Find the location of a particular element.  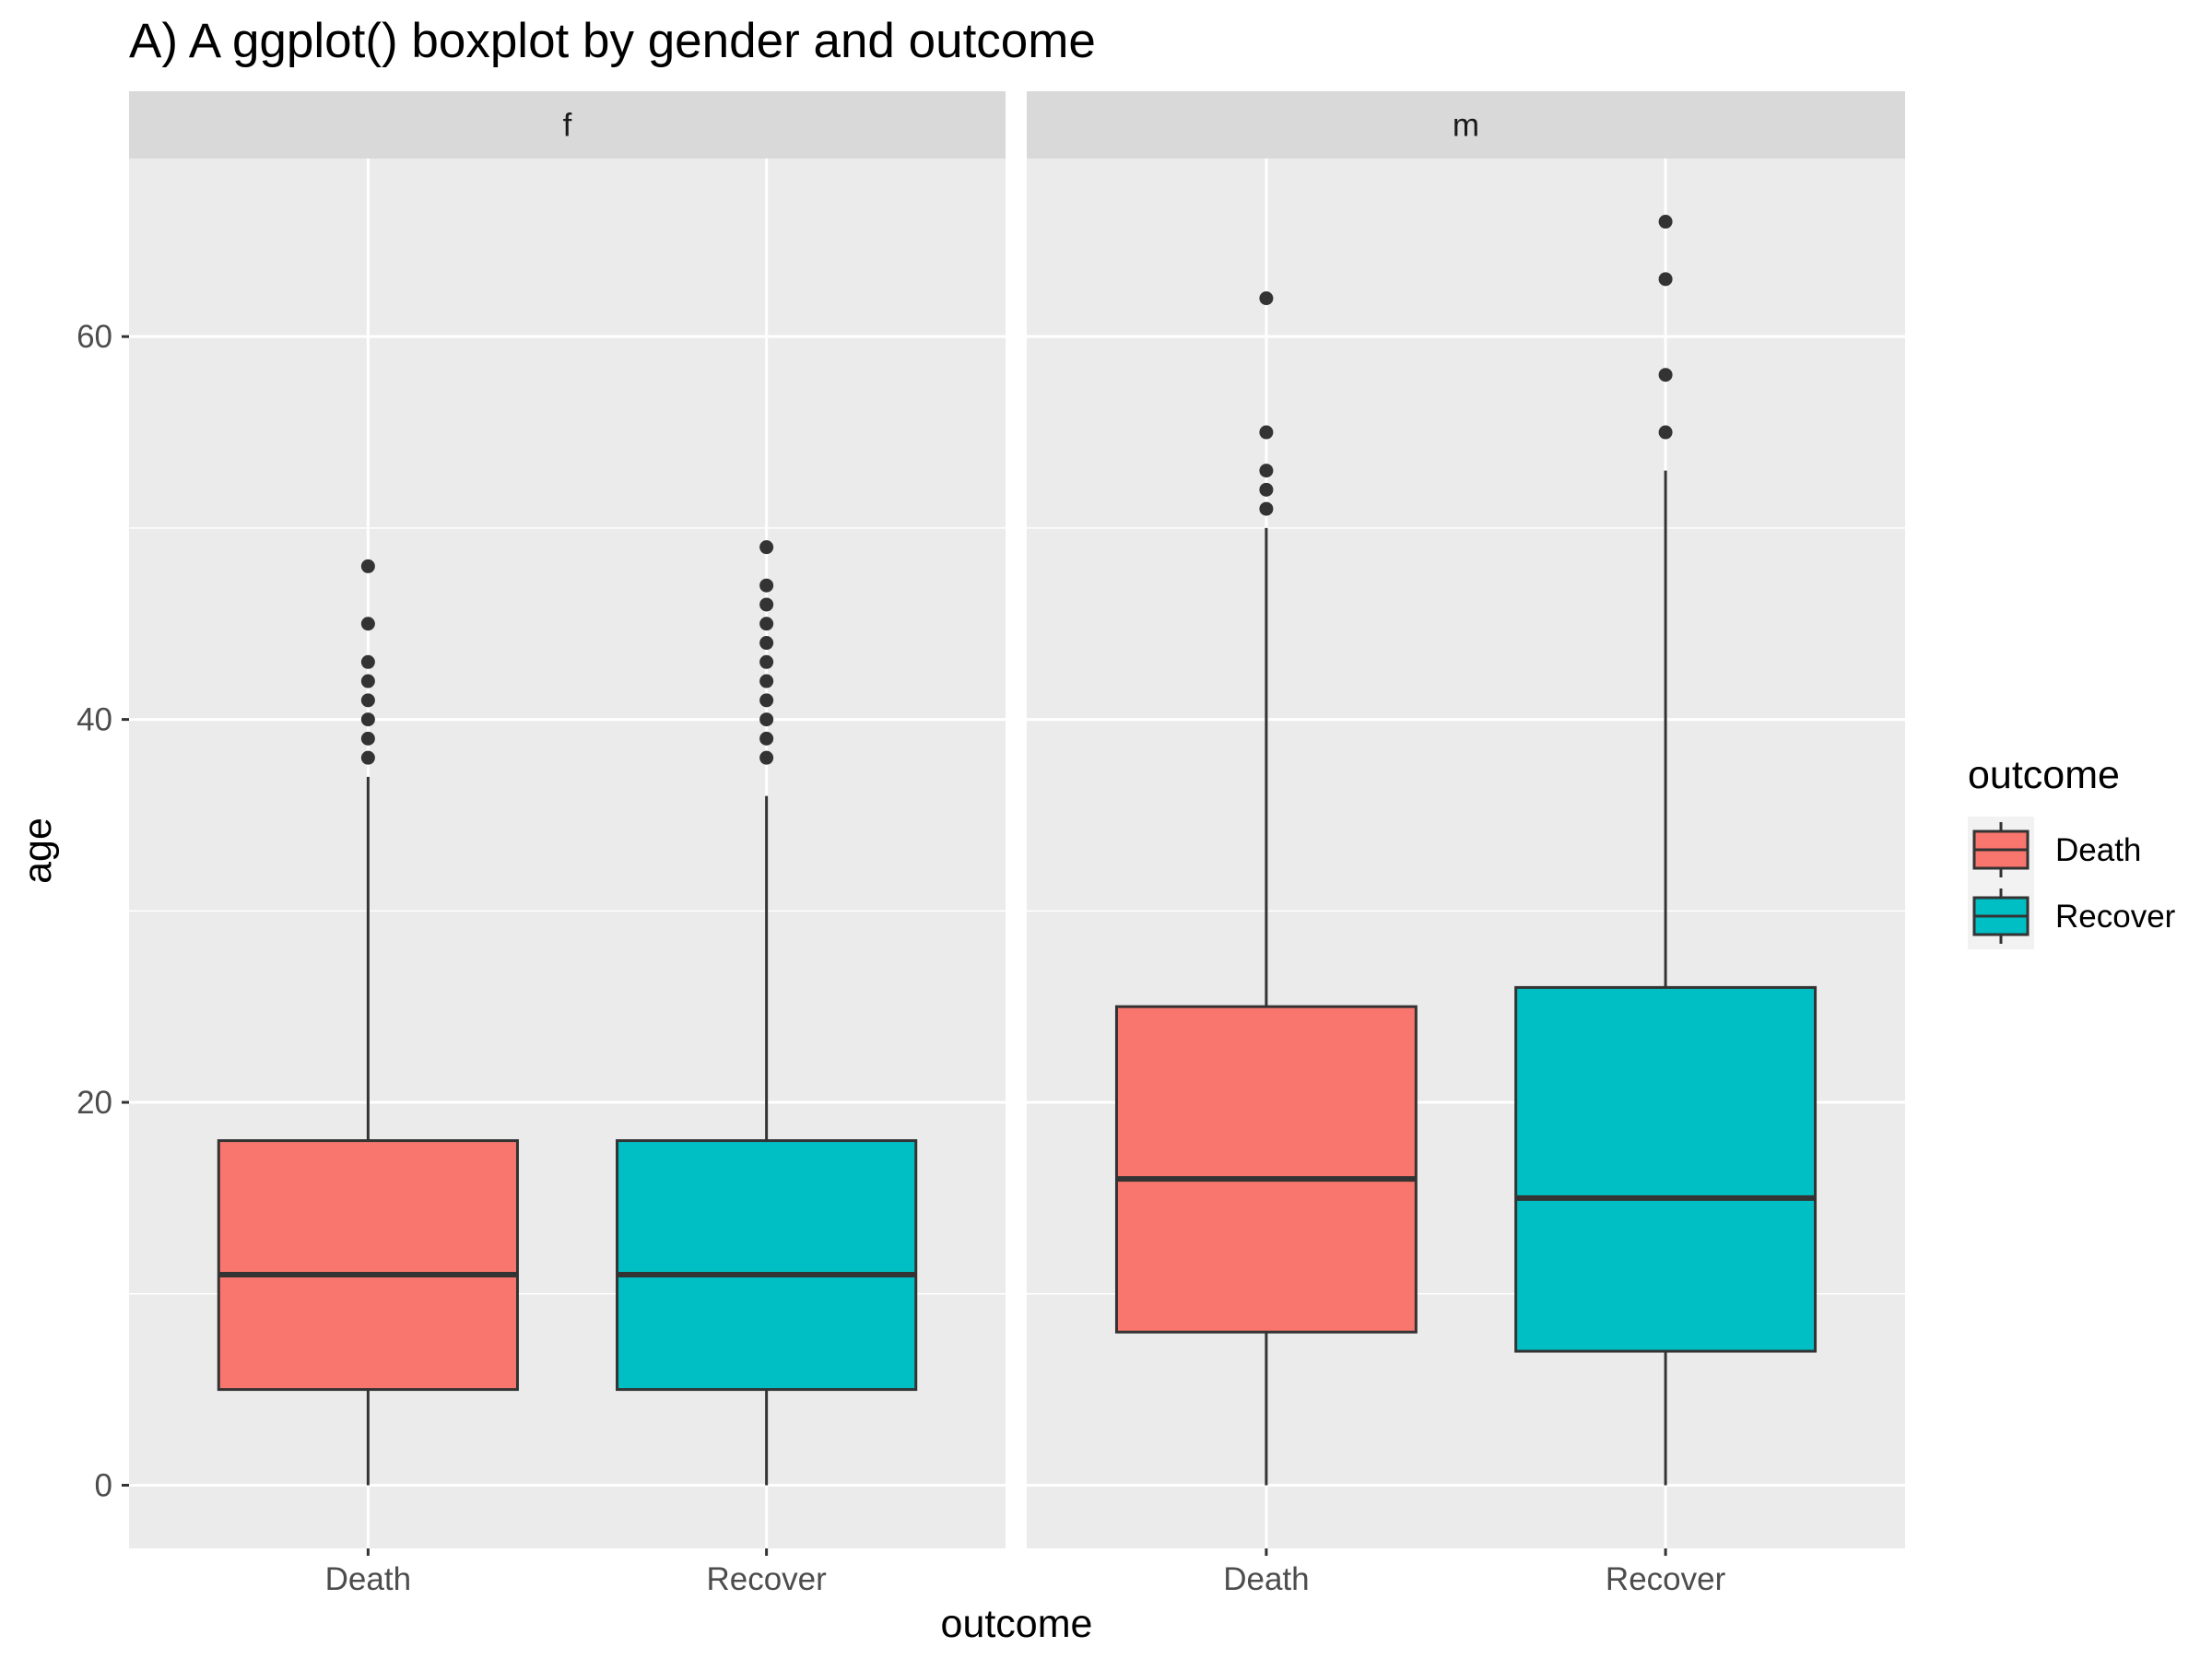

box-m-recover is located at coordinates (1666, 850).